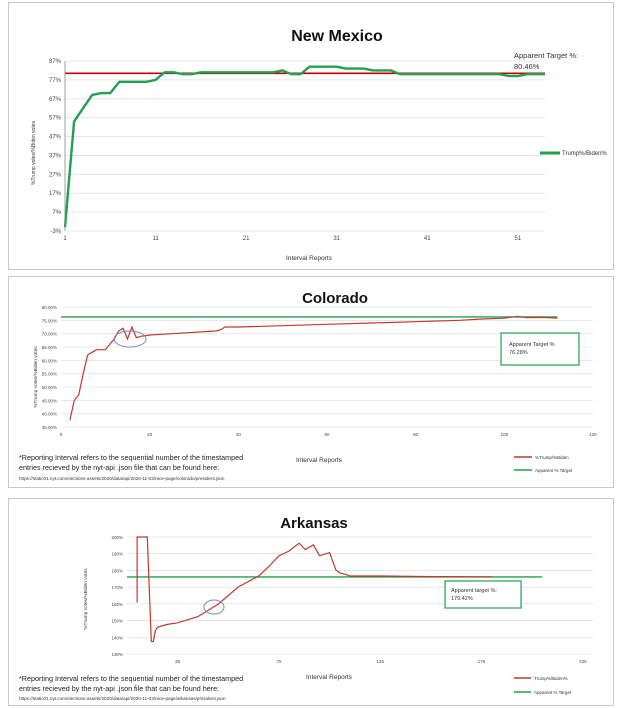 Image resolution: width=618 pixels, height=708 pixels. What do you see at coordinates (117, 604) in the screenshot?
I see `y-tick-label: 160%` at bounding box center [117, 604].